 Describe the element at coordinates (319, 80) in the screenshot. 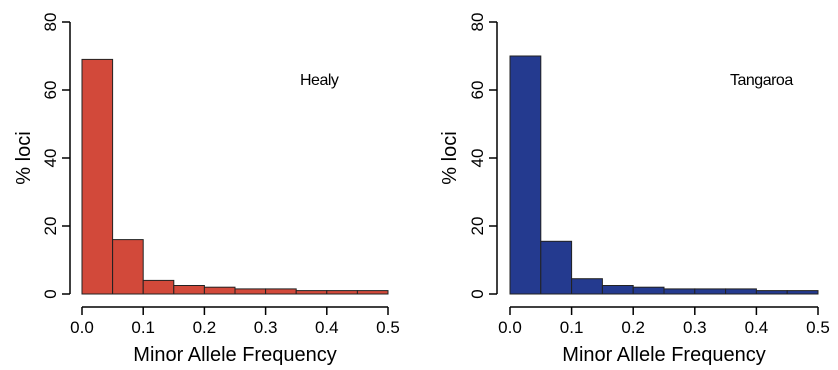

I see `panel-label: Healy` at that location.